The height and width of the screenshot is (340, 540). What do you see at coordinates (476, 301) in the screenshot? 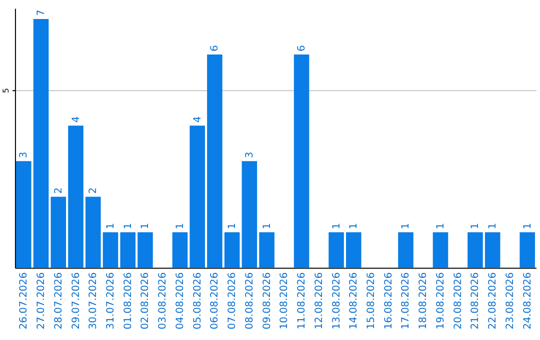
I see `x-tick-label: 21.08.2026` at bounding box center [476, 301].